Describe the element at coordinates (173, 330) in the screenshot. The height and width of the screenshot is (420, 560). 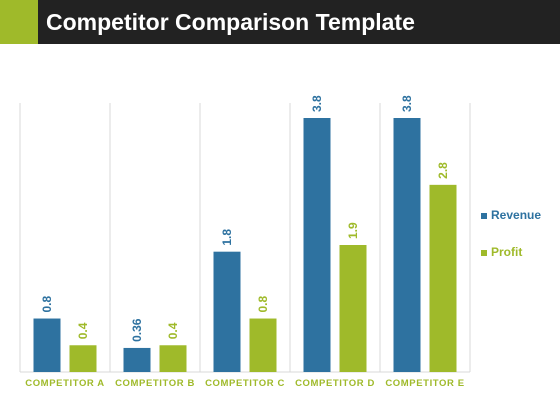
I see `value-label-profit-2: 0.4` at that location.